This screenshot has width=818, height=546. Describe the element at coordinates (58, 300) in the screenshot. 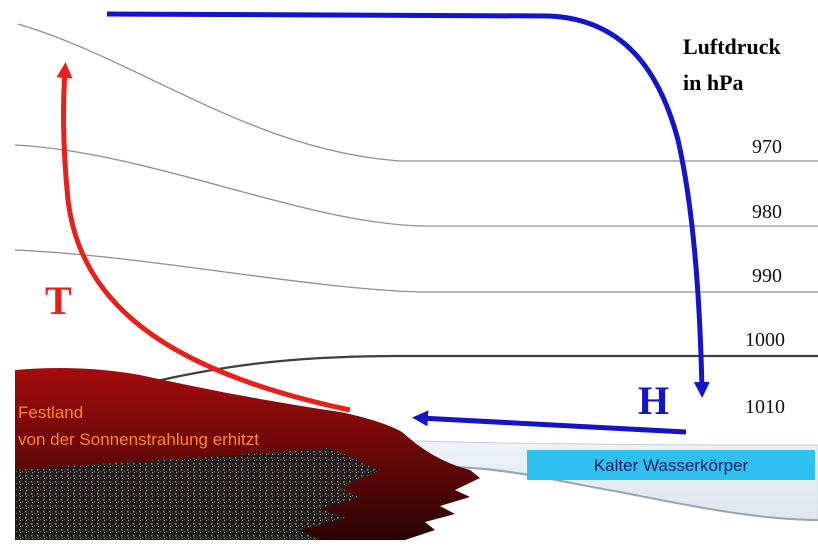

I see `low-pressure-label: T` at that location.